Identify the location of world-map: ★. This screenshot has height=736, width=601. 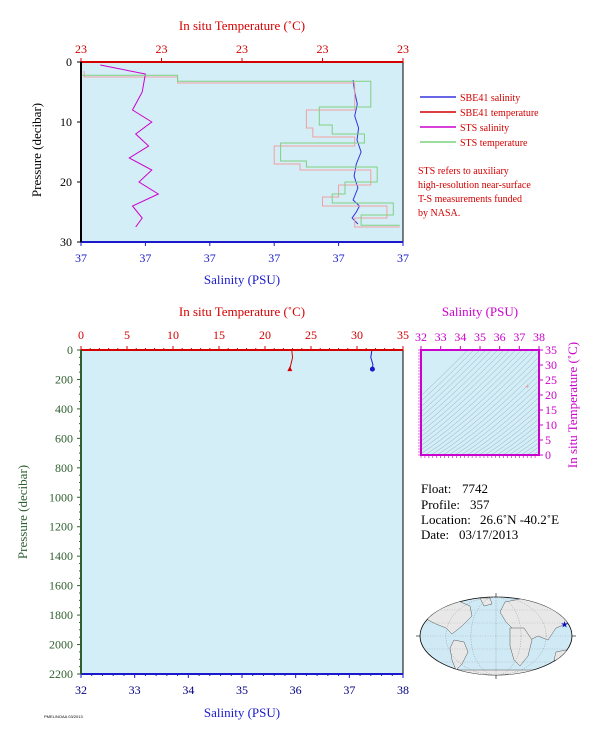
(496, 636).